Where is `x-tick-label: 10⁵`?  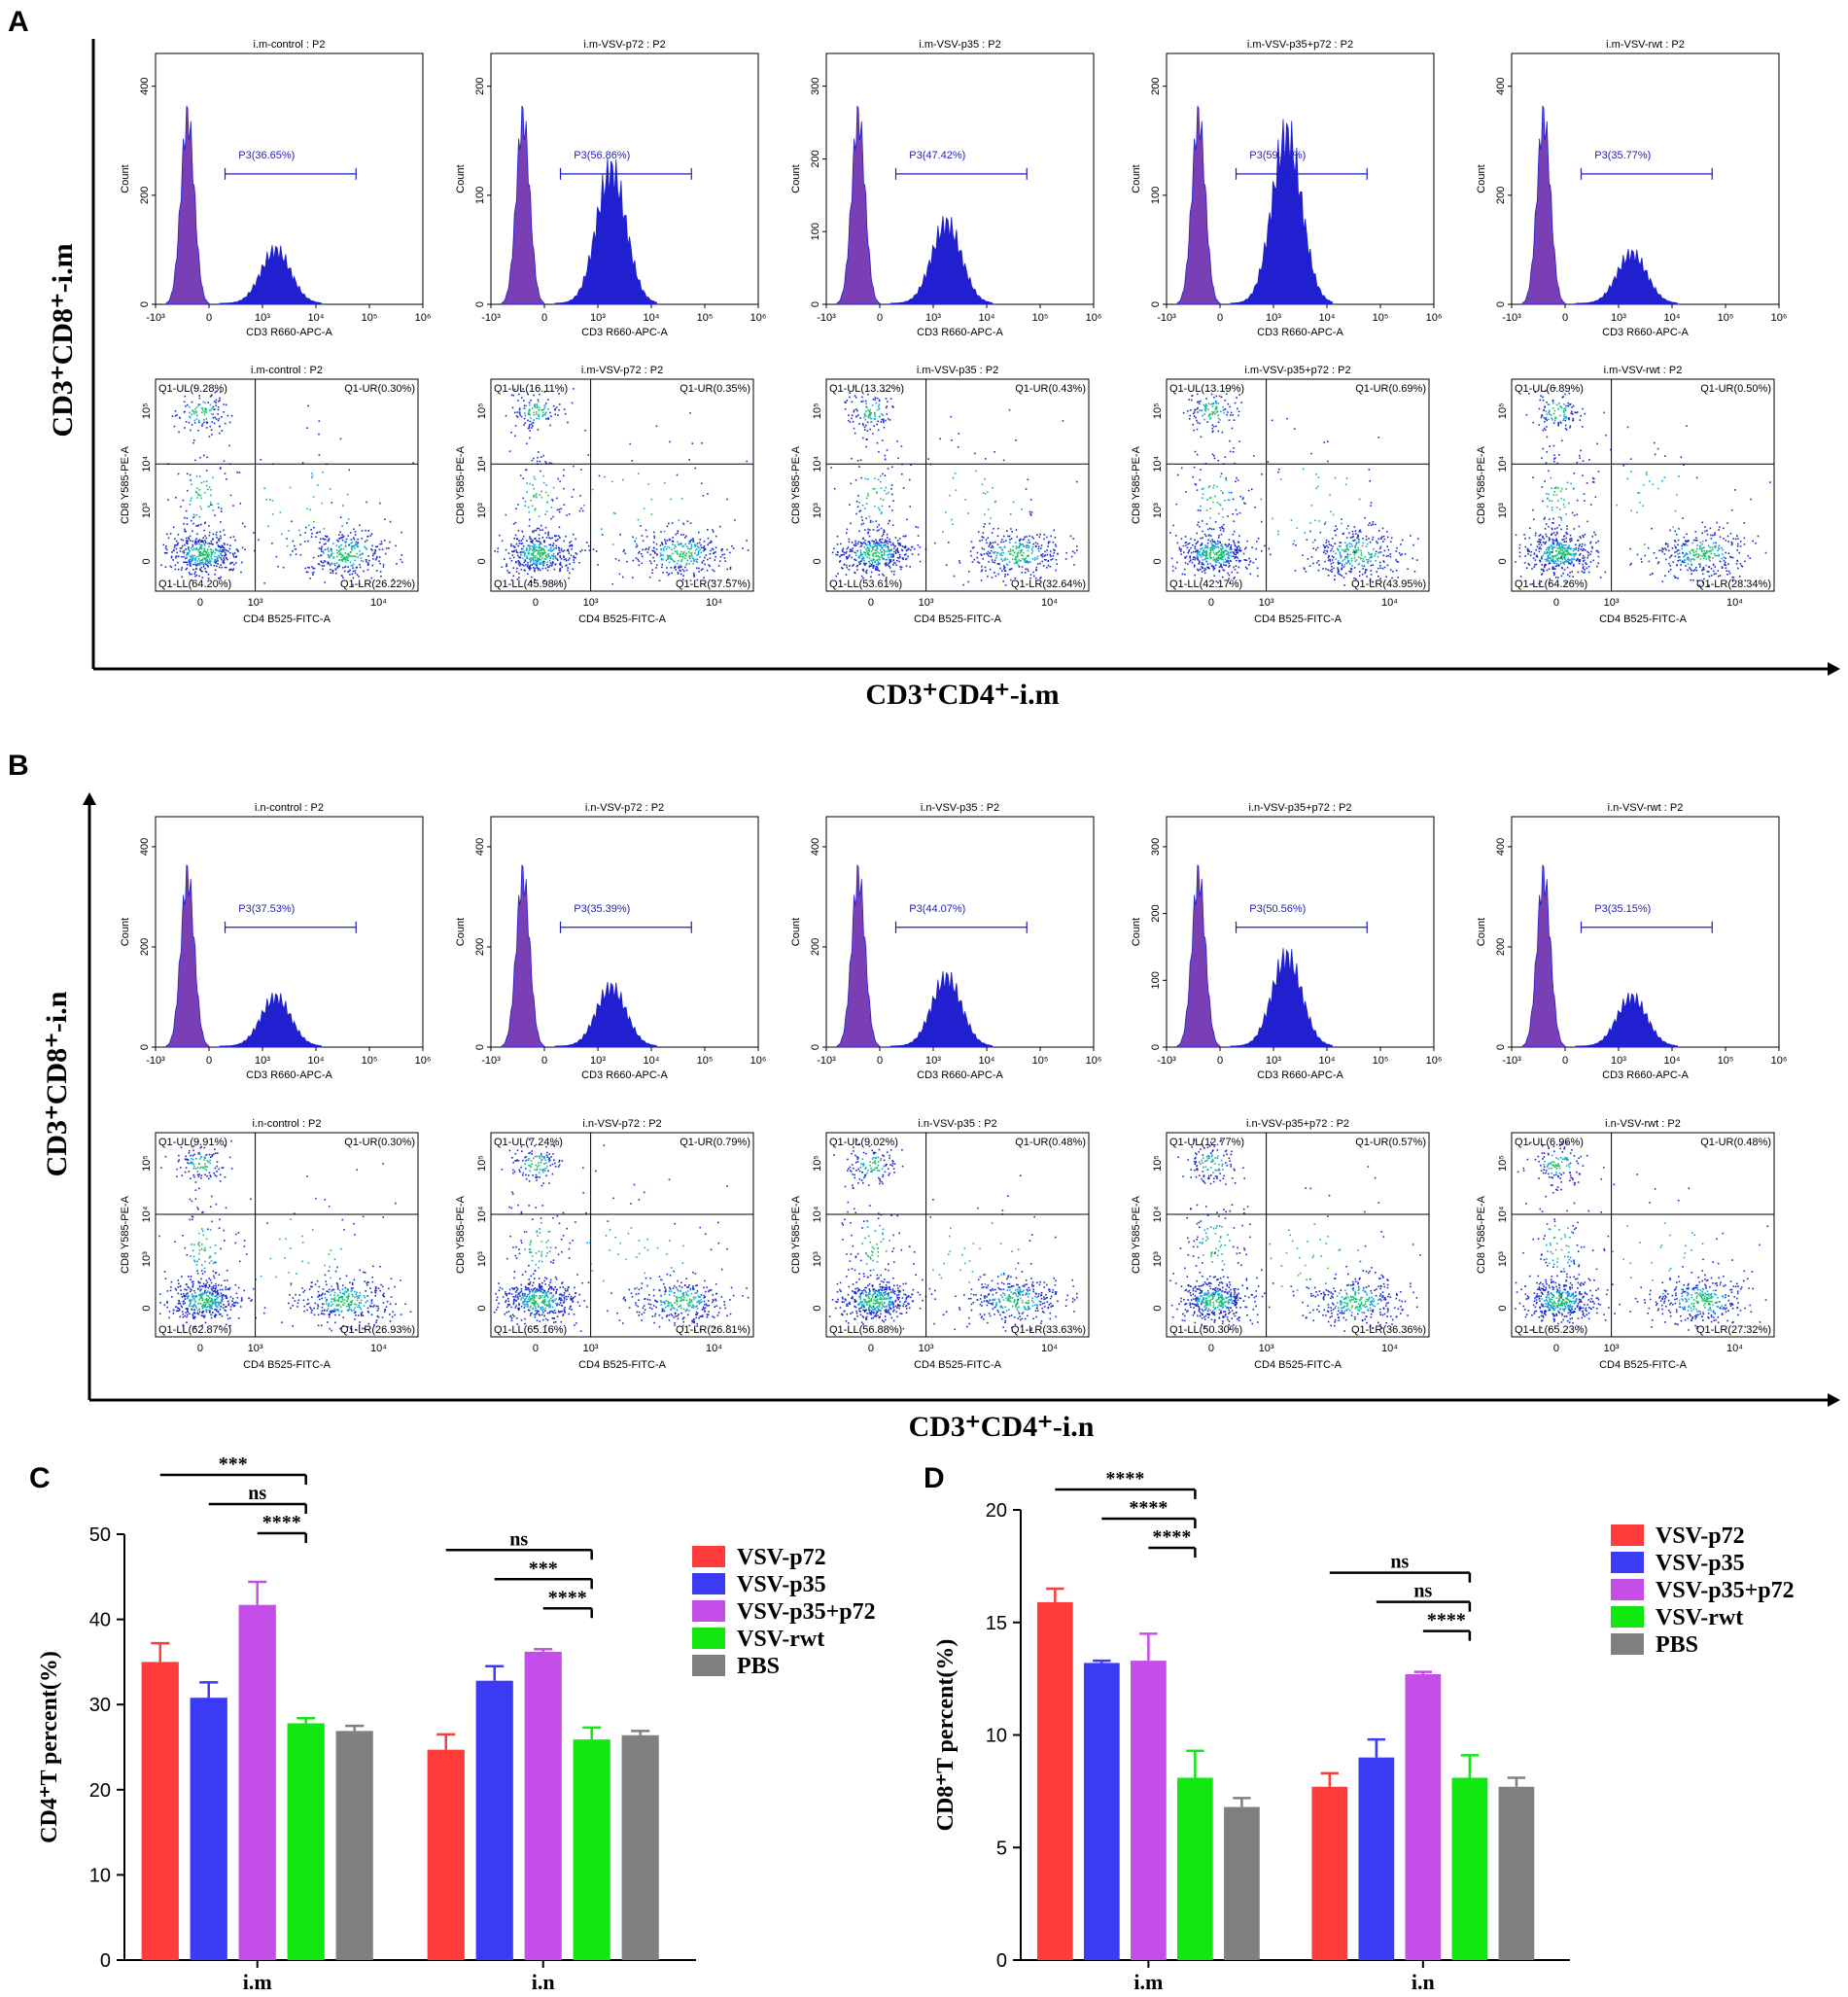 x-tick-label: 10⁵ is located at coordinates (1726, 318).